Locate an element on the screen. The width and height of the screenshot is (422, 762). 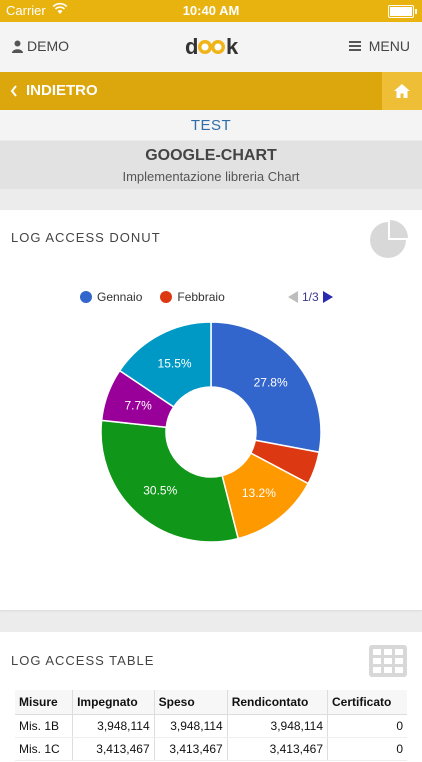
table-icon is located at coordinates (388, 661).